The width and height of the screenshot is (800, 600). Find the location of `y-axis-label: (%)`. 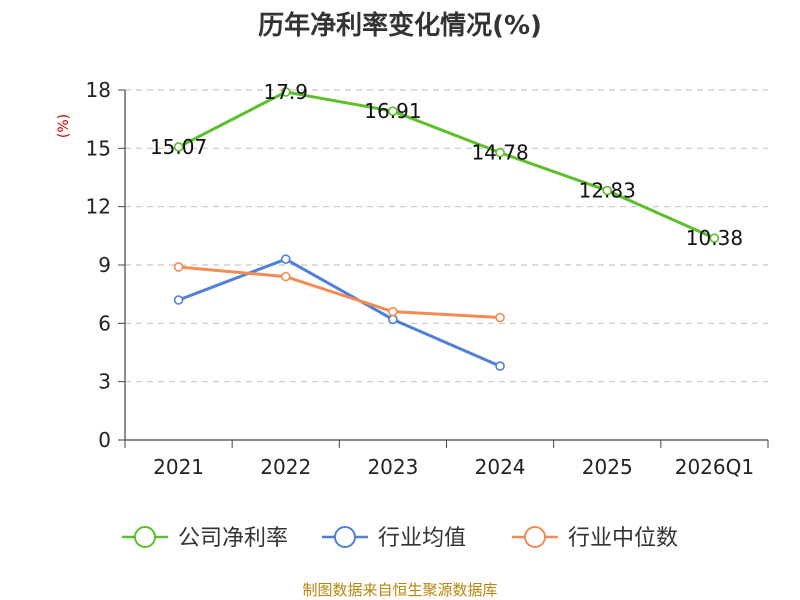

y-axis-label: (%) is located at coordinates (64, 126).